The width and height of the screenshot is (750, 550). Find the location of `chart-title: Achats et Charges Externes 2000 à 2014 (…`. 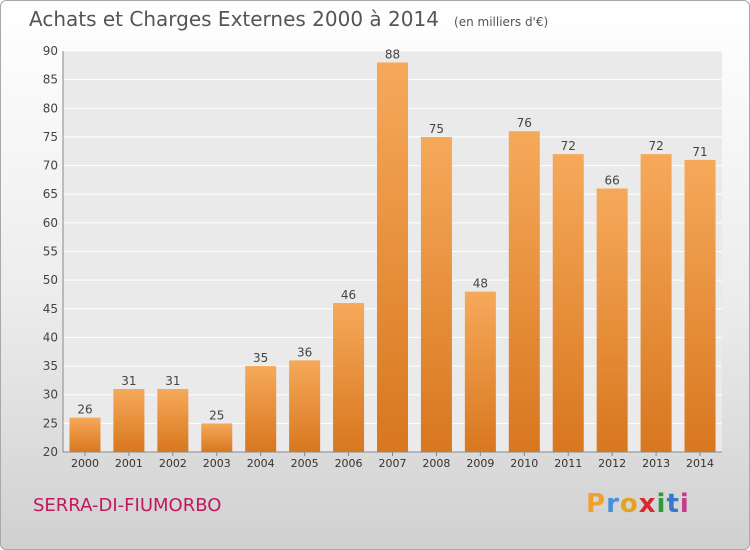

chart-title: Achats et Charges Externes 2000 à 2014 (… is located at coordinates (288, 19).